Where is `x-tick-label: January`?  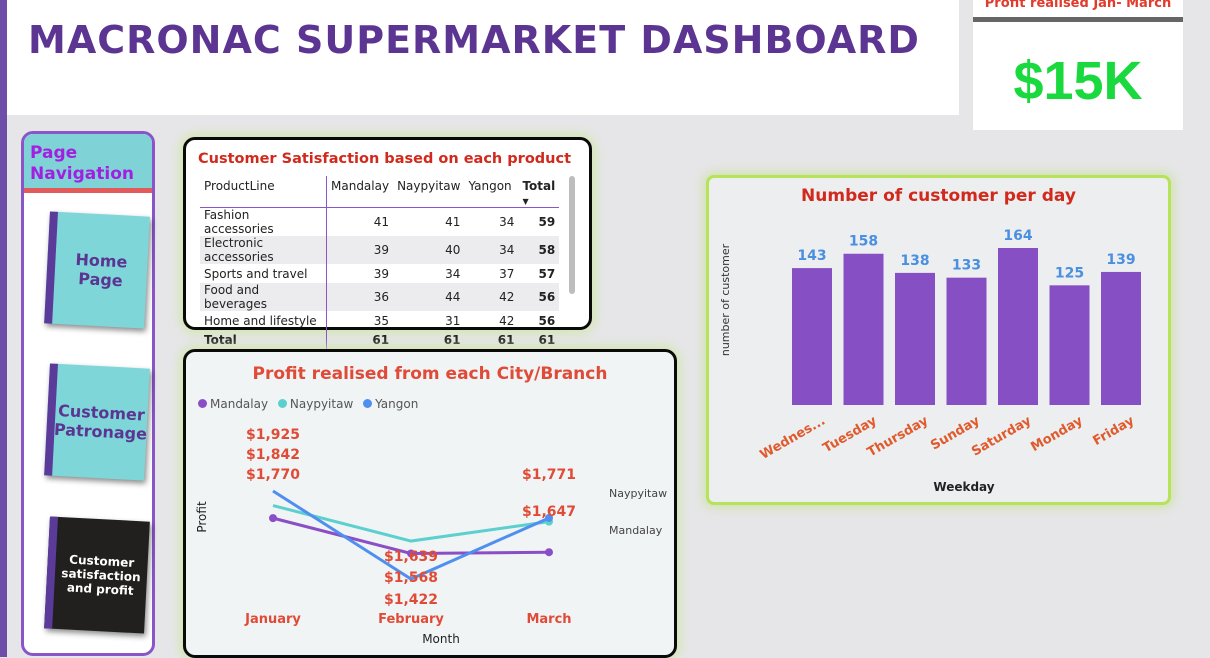 x-tick-label: January is located at coordinates (272, 619).